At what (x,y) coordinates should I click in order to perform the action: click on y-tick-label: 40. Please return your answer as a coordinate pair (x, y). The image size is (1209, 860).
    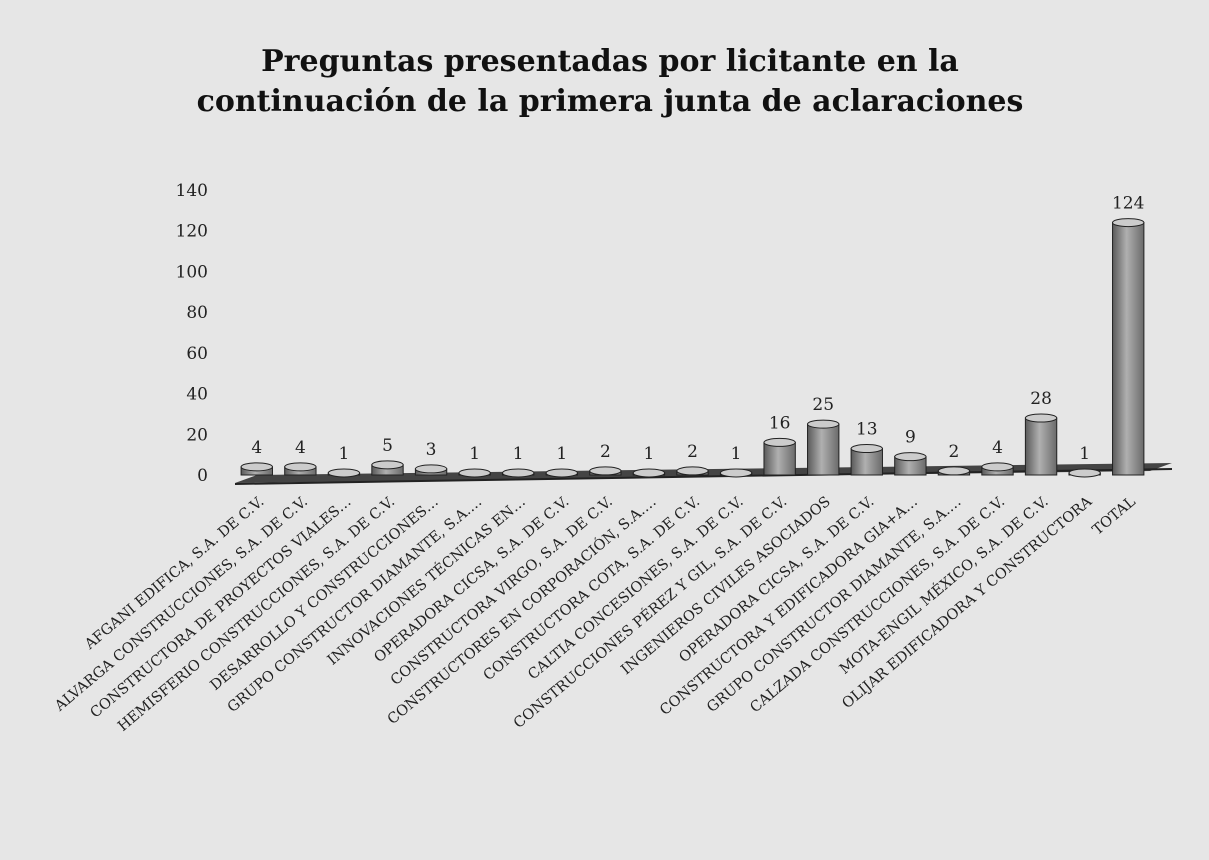
    Looking at the image, I should click on (197, 395).